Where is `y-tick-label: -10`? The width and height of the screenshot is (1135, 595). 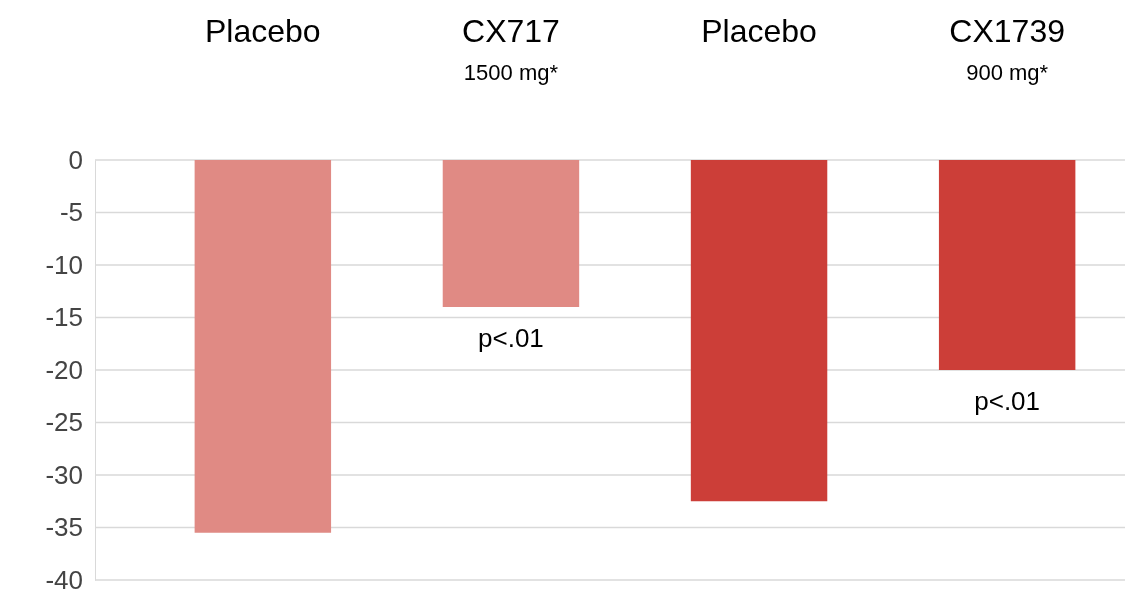 y-tick-label: -10 is located at coordinates (64, 264).